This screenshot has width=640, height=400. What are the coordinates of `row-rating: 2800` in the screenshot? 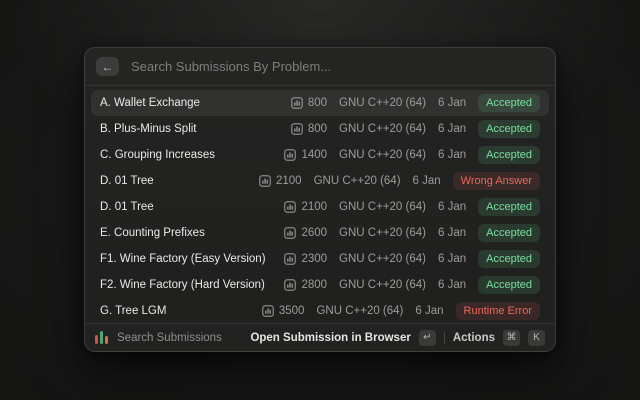 It's located at (314, 285).